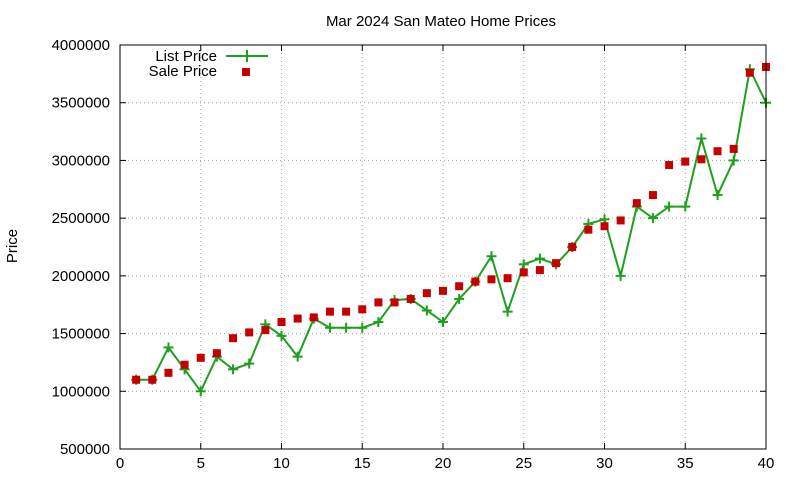 This screenshot has width=800, height=480. I want to click on legend-marker-list-price, so click(247, 56).